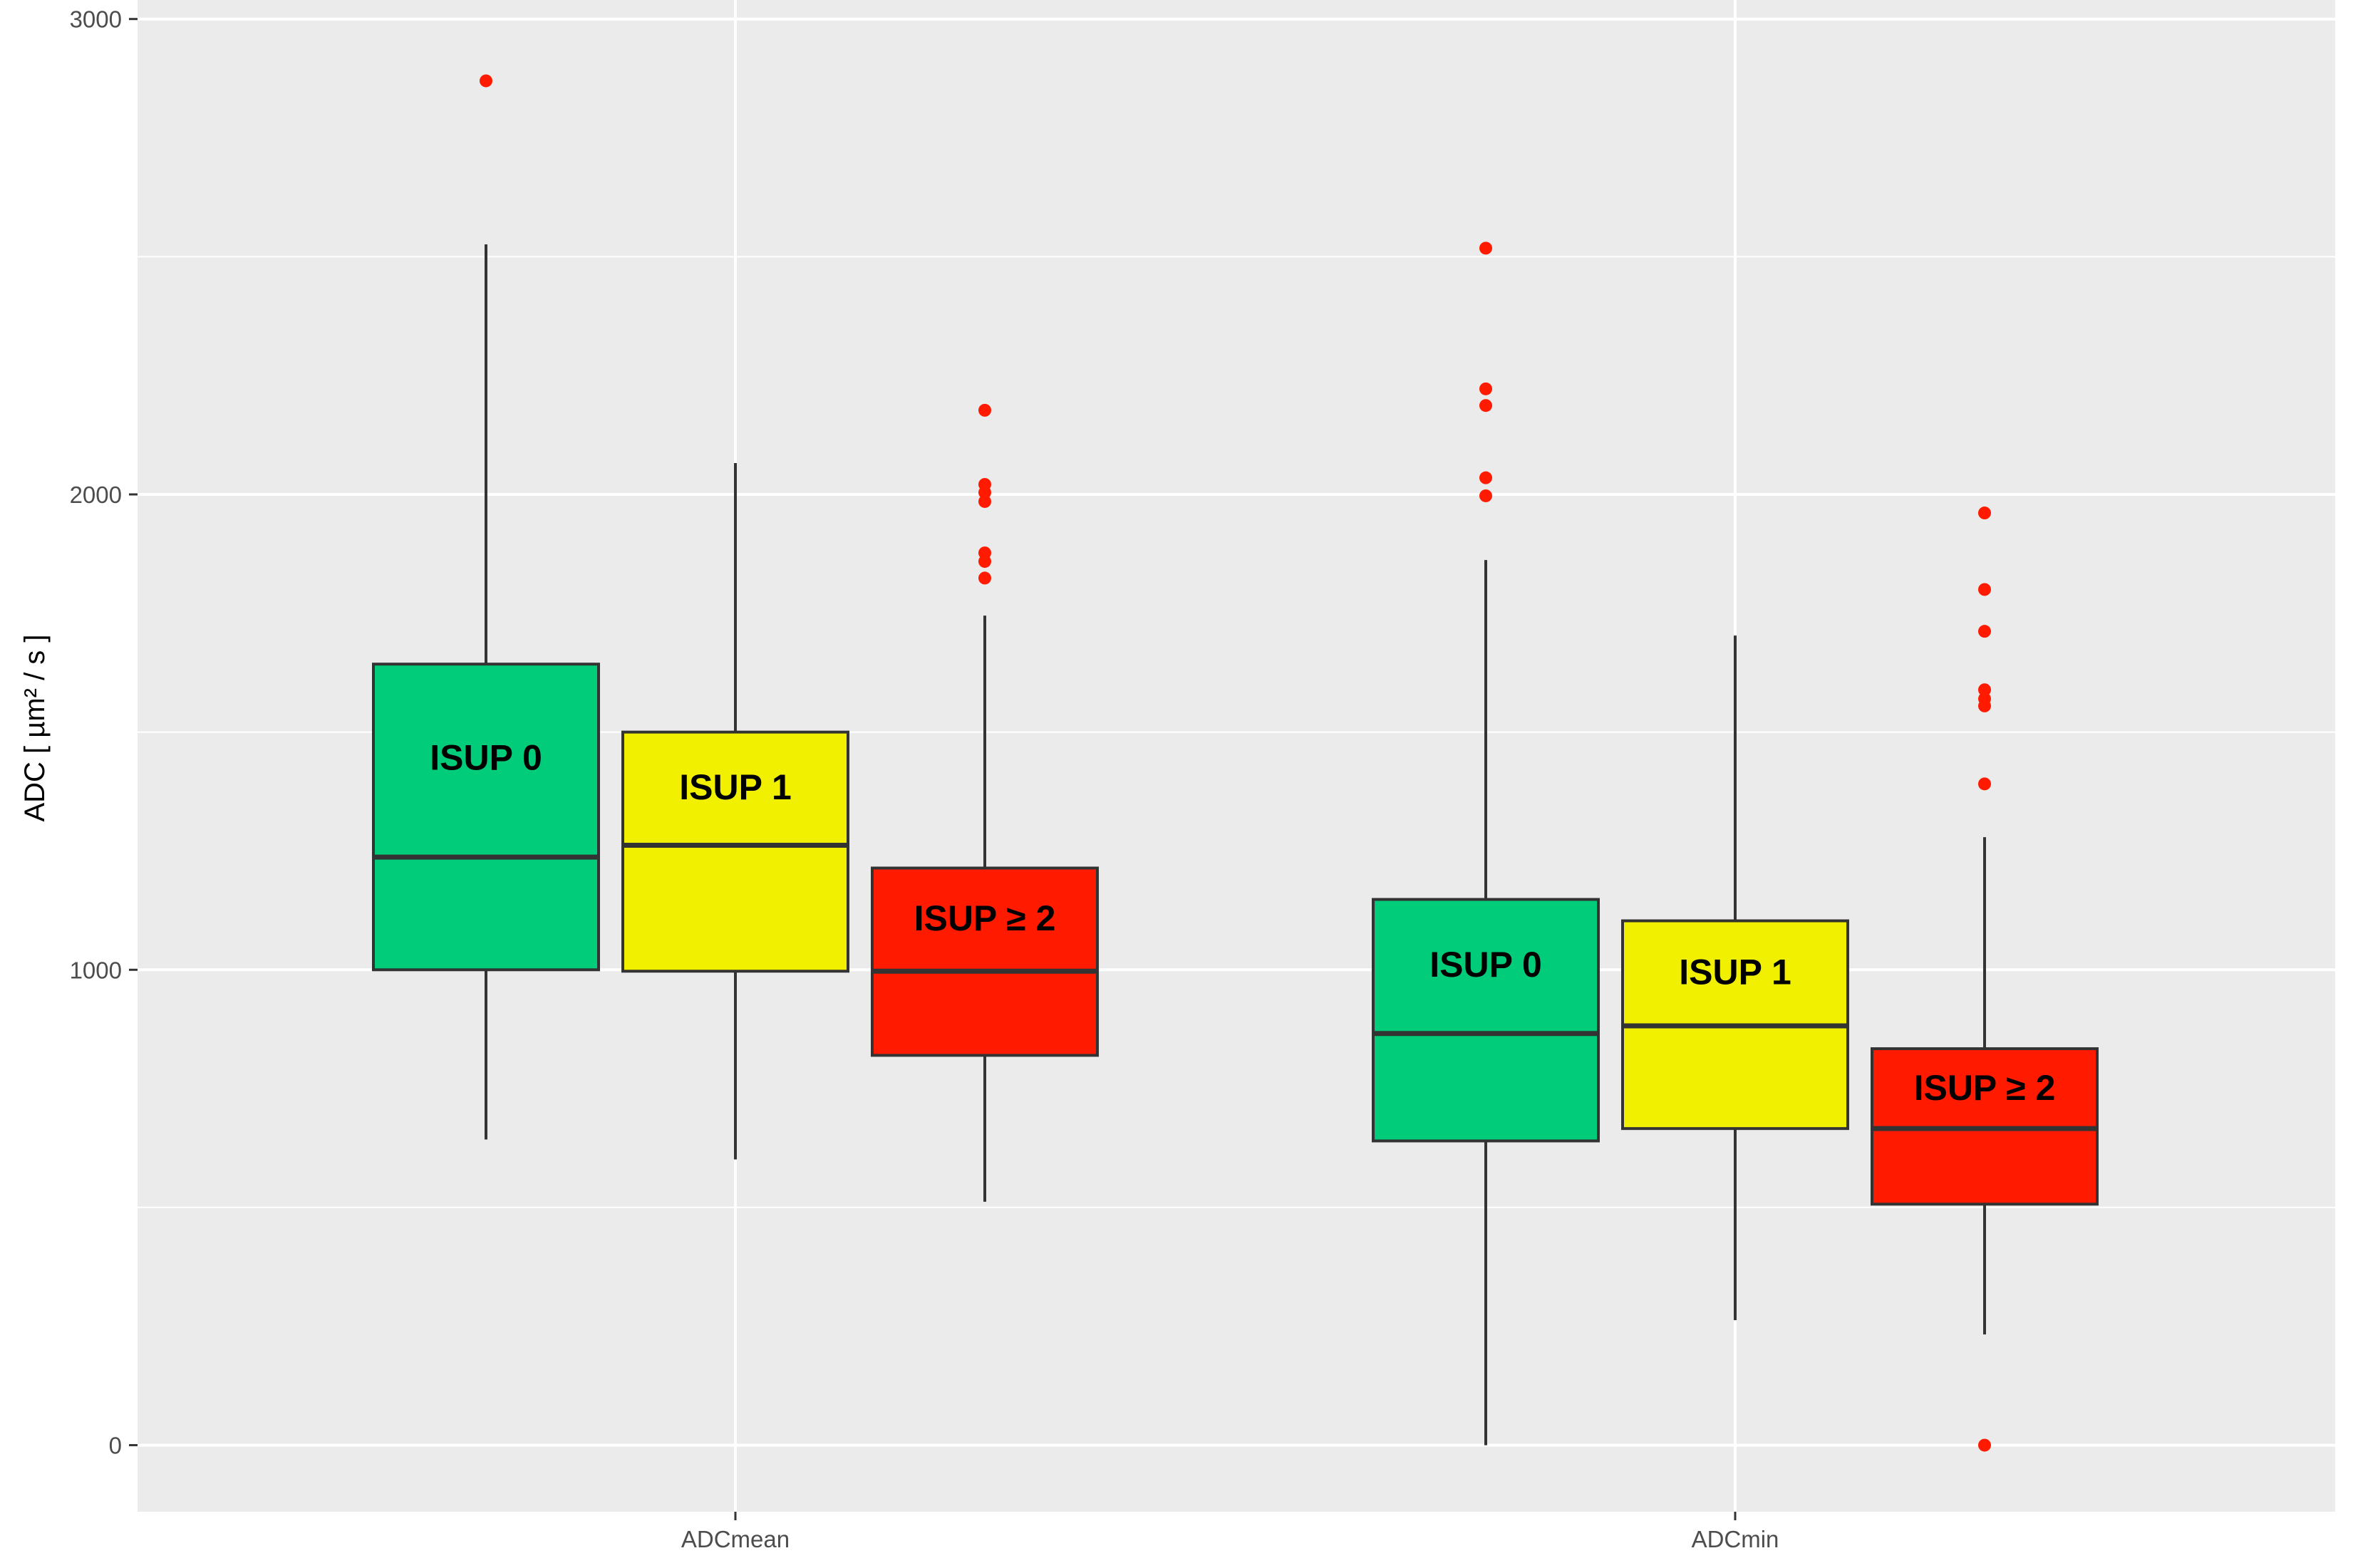  I want to click on y-tick-label: 1000, so click(96, 970).